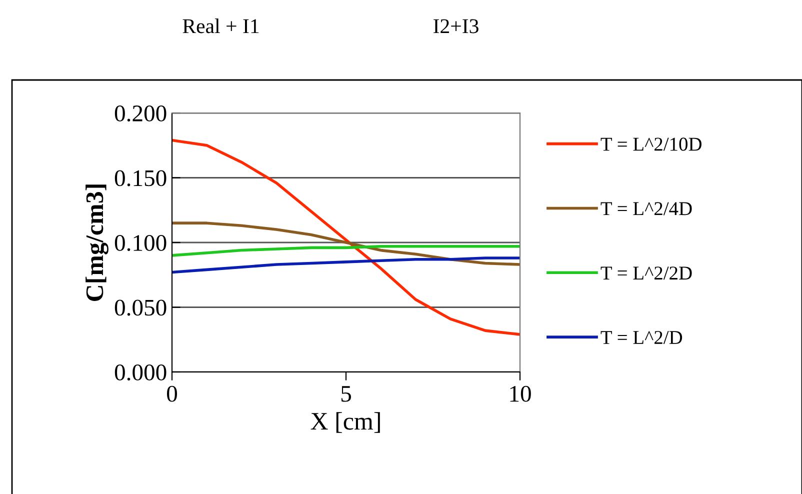  What do you see at coordinates (140, 113) in the screenshot?
I see `y-tick-label: 0.200` at bounding box center [140, 113].